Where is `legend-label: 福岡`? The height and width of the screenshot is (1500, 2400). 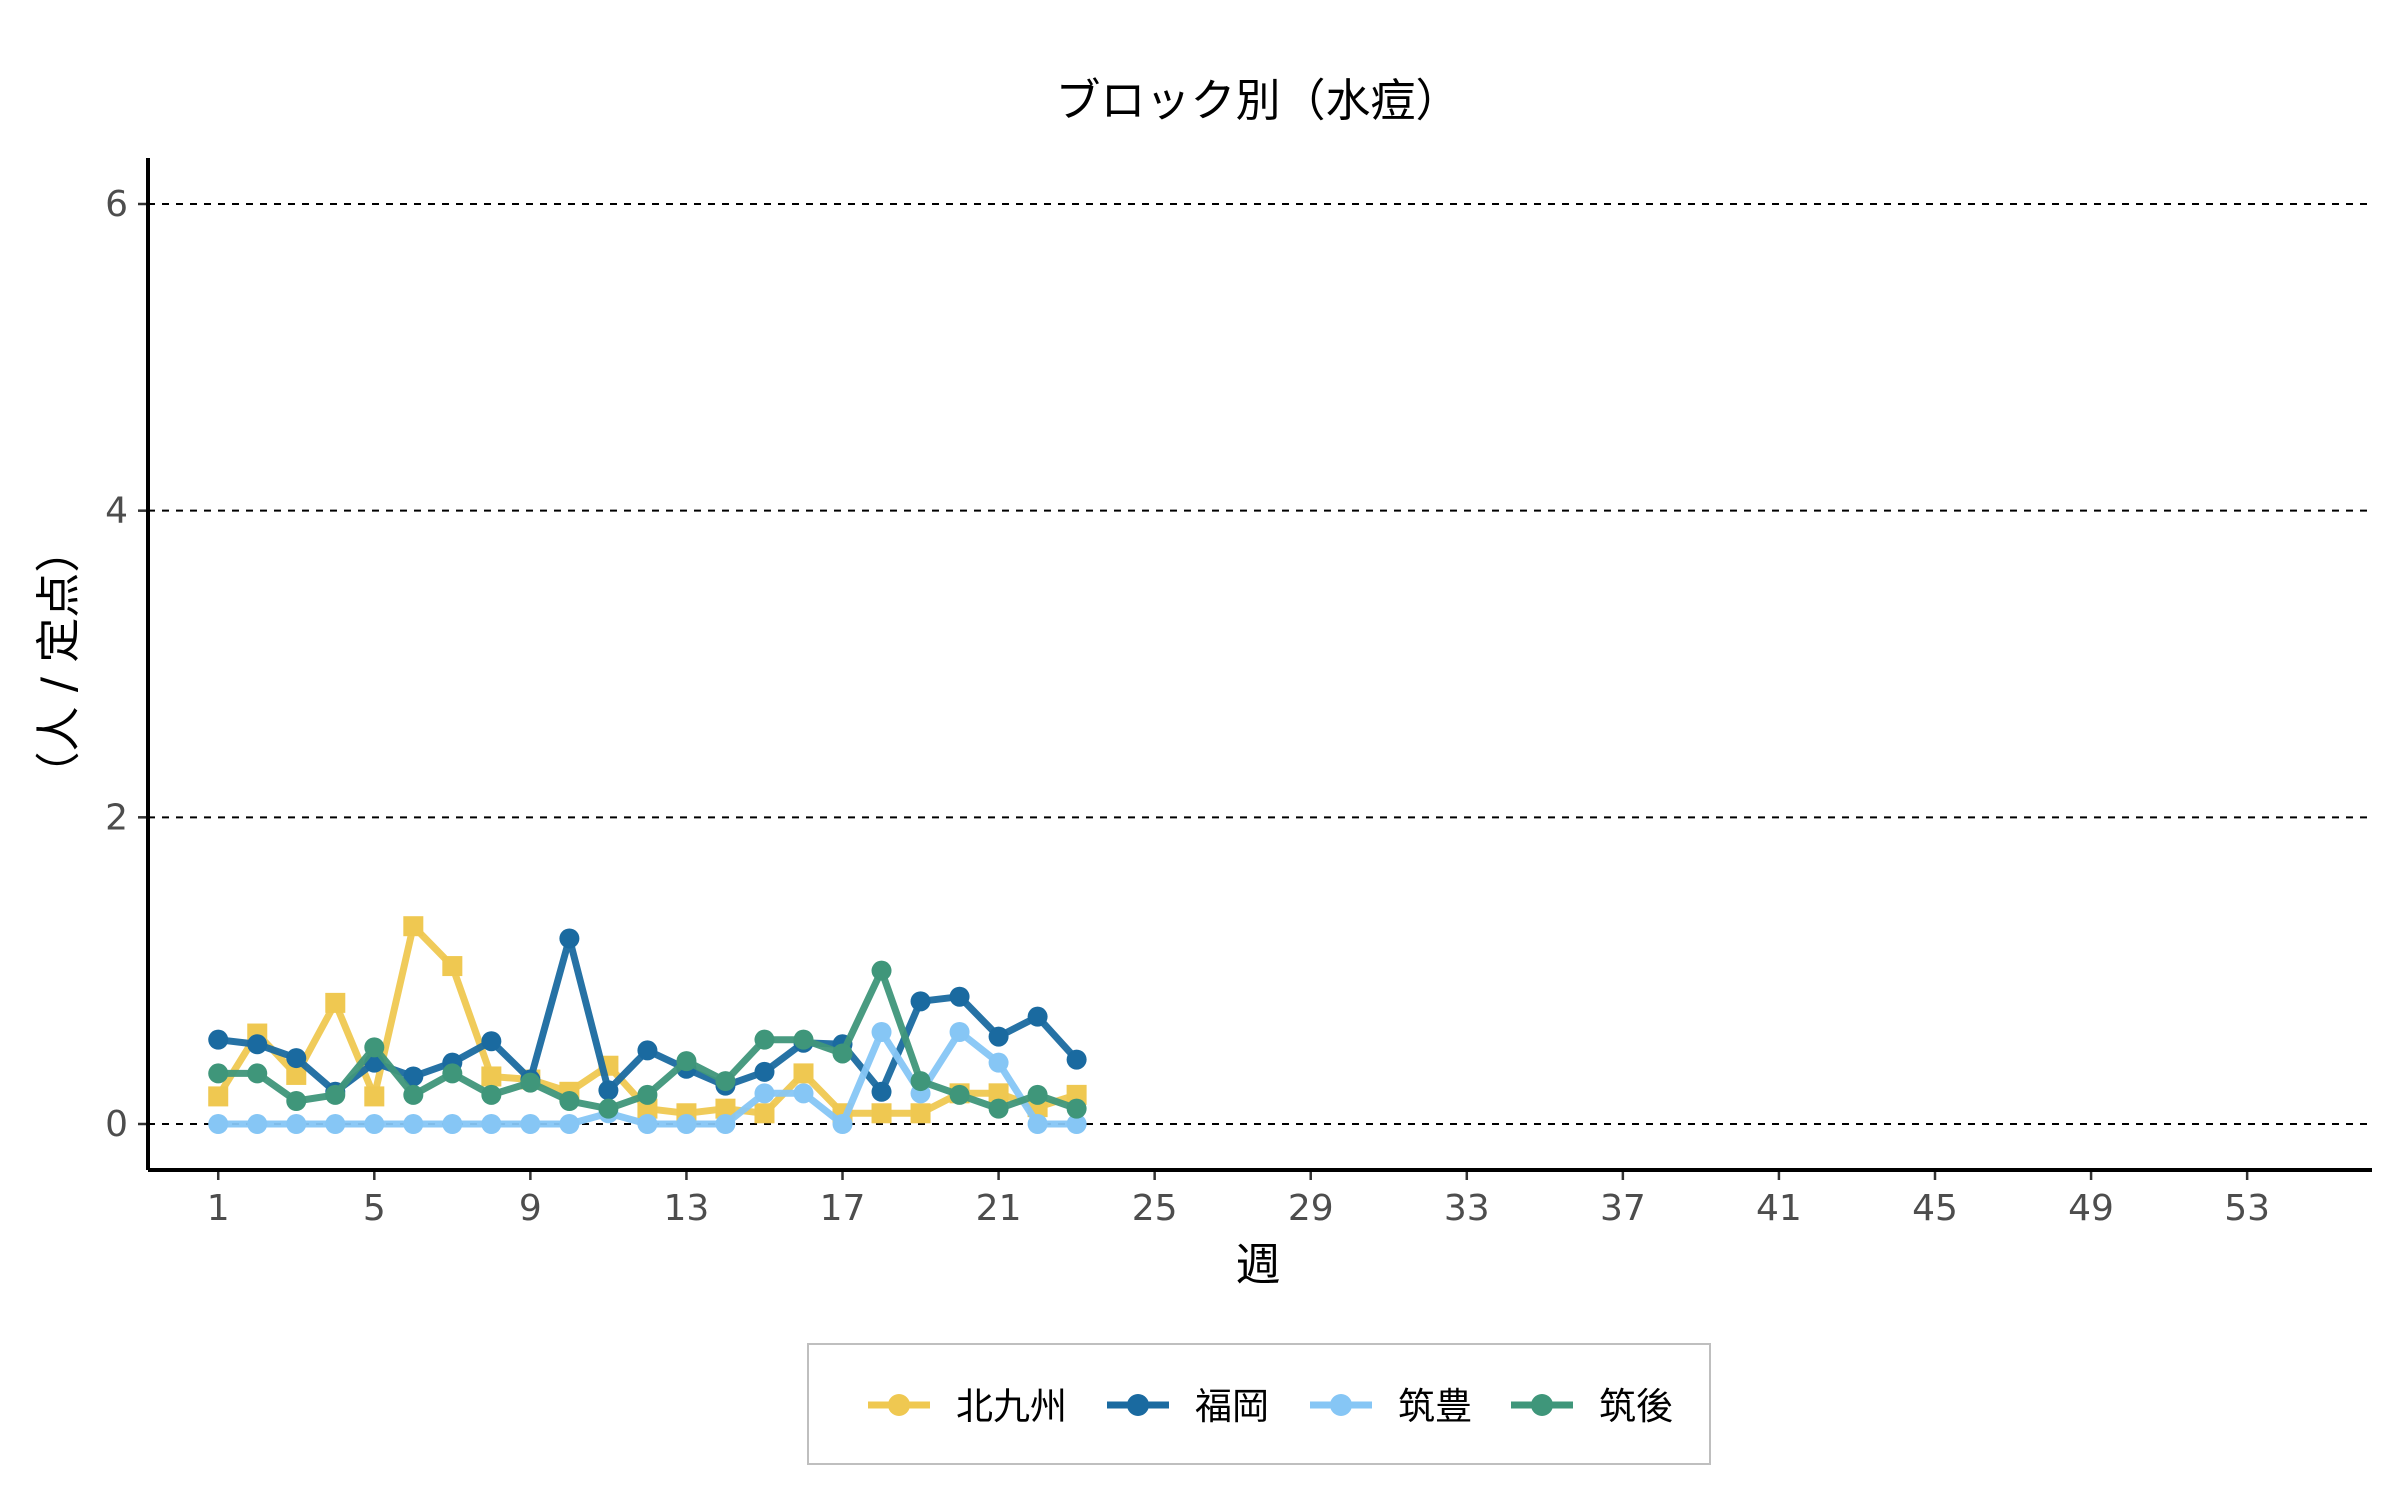
legend-label: 福岡 is located at coordinates (1232, 1406).